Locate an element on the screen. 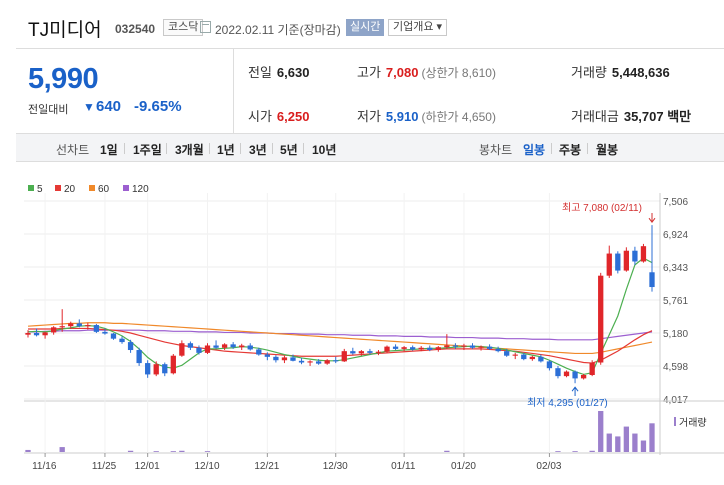 Image resolution: width=724 pixels, height=485 pixels. prev-close-label: 전일 is located at coordinates (260, 72).